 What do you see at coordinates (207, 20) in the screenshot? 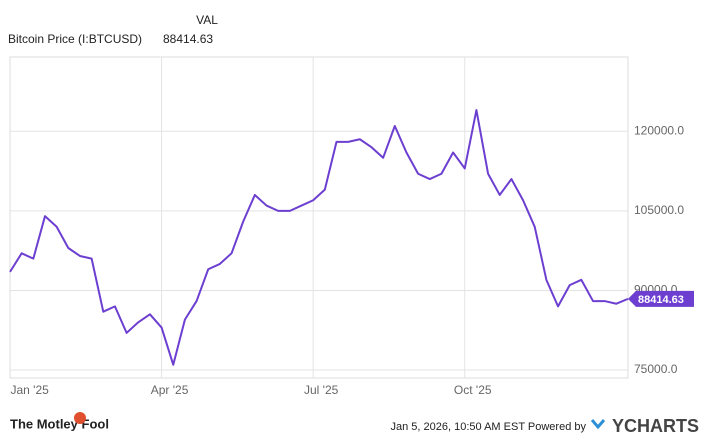
I see `value-header: VAL` at bounding box center [207, 20].